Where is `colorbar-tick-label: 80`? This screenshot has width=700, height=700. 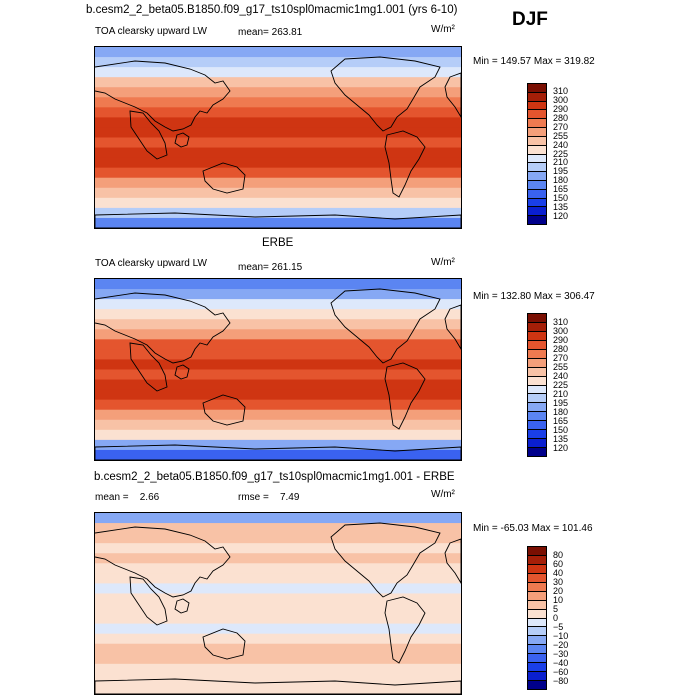
colorbar-tick-label: 80 is located at coordinates (558, 554).